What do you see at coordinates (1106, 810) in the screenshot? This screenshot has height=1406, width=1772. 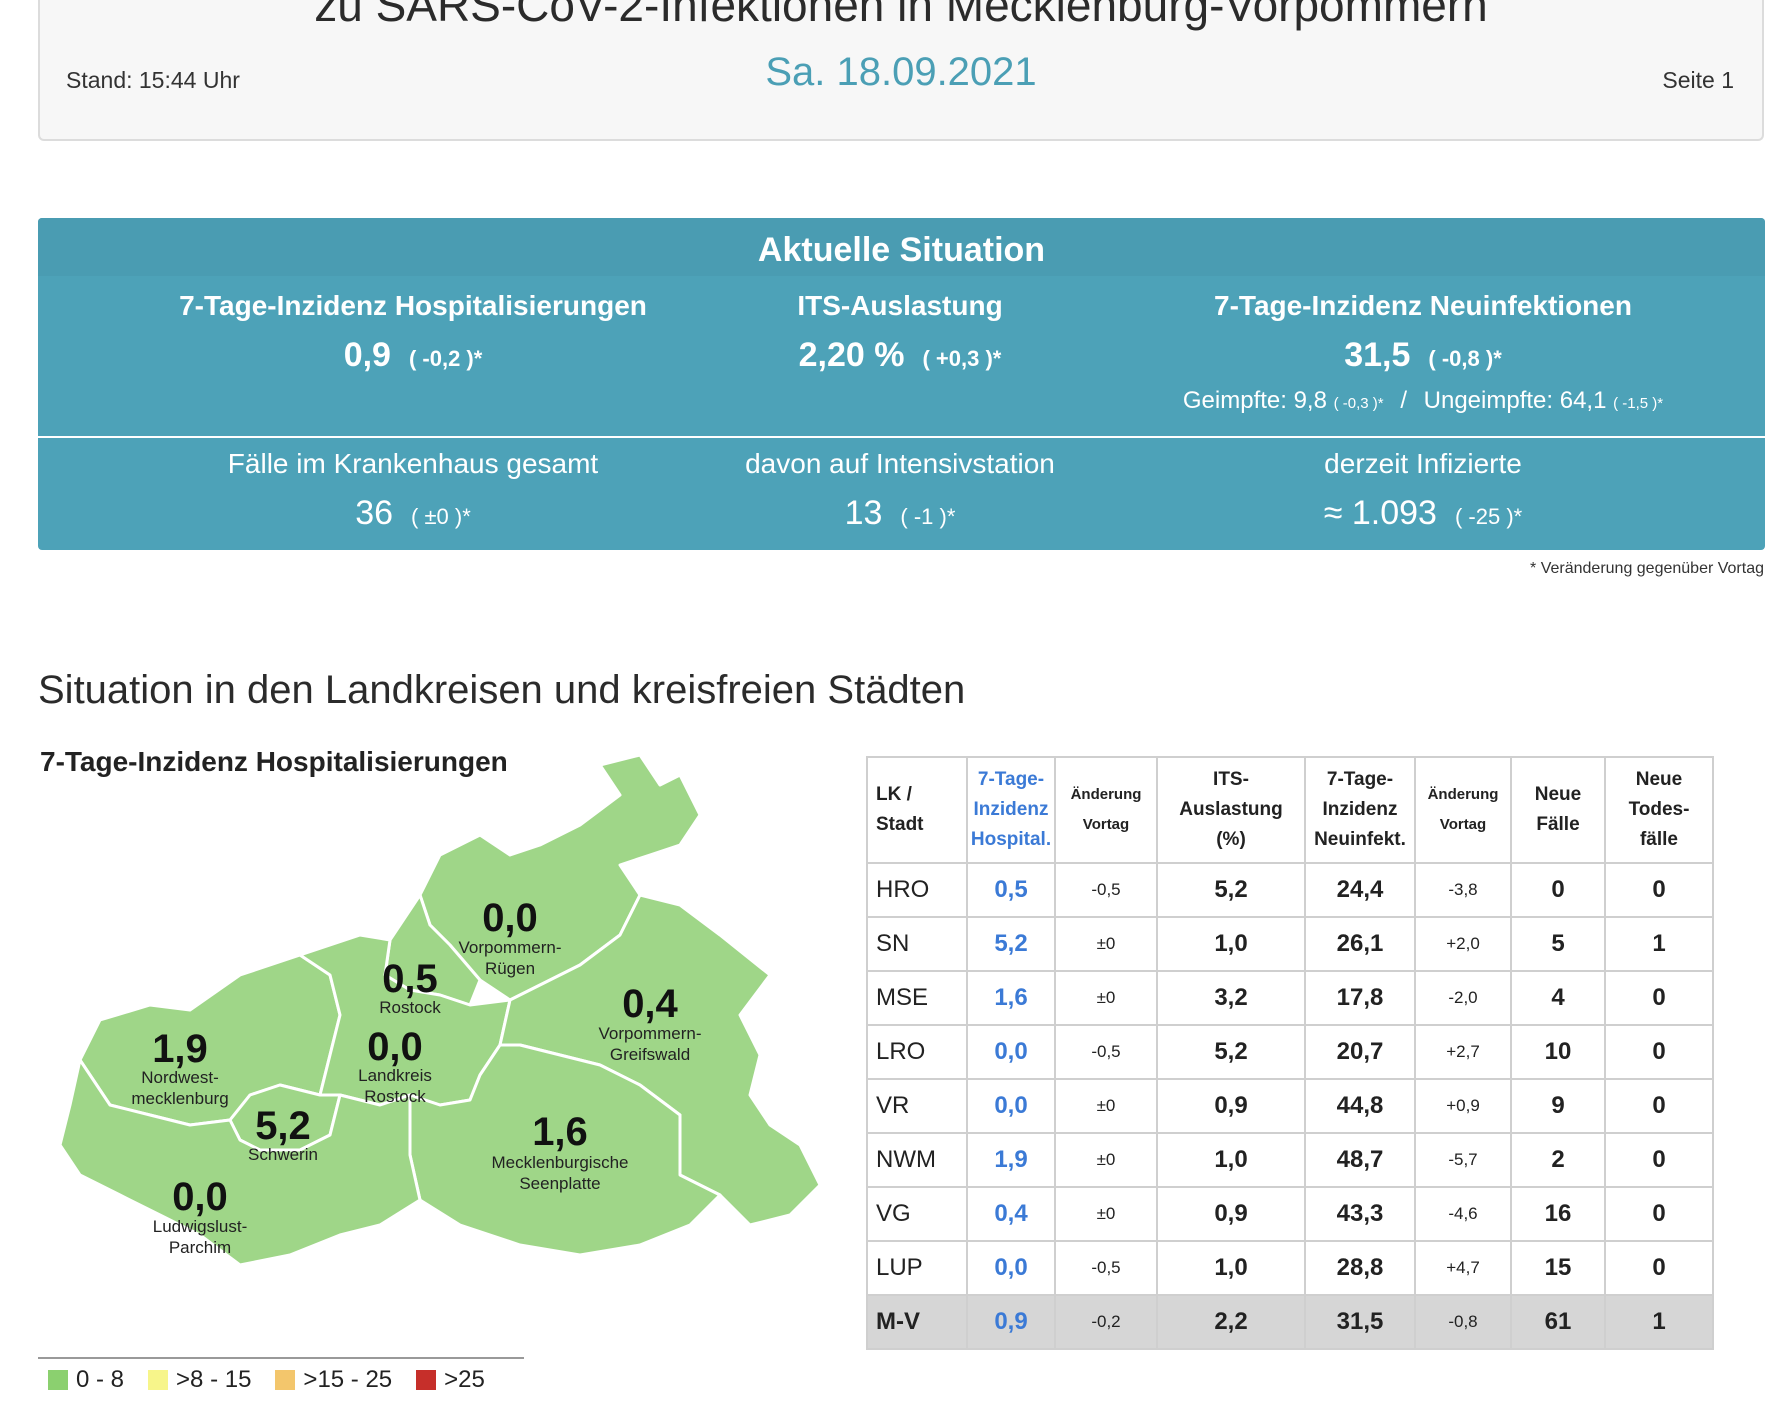 I see `th-hosp-change: Änderung Vortag` at bounding box center [1106, 810].